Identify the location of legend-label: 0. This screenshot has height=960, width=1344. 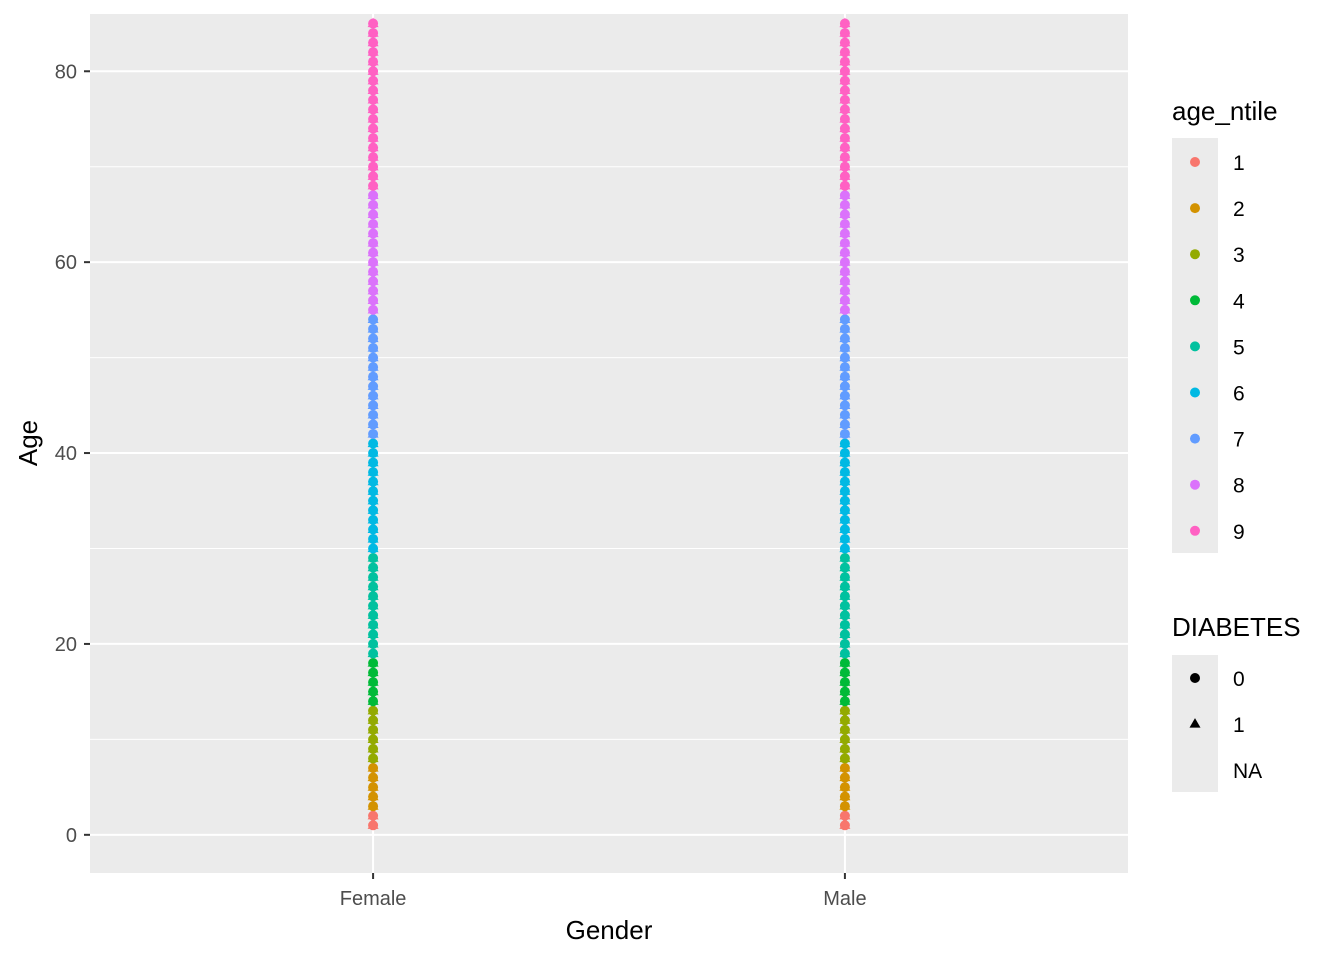
(1239, 679).